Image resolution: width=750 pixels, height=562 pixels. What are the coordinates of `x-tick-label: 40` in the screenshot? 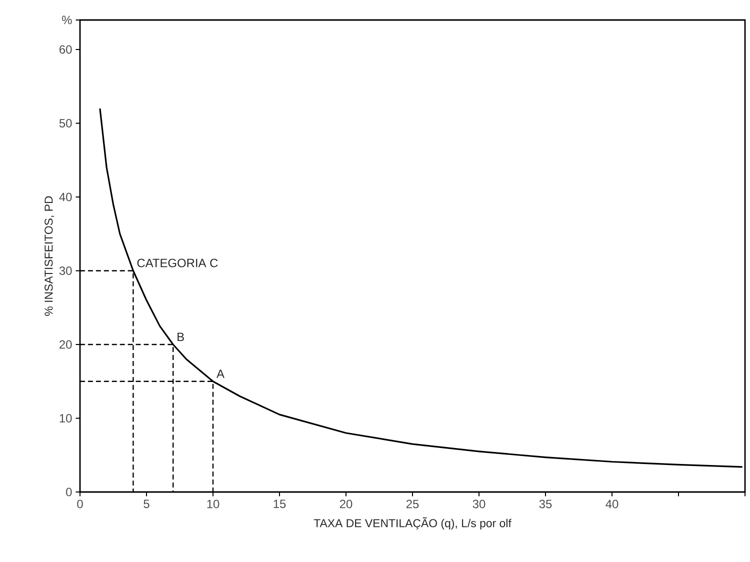 It's located at (612, 504).